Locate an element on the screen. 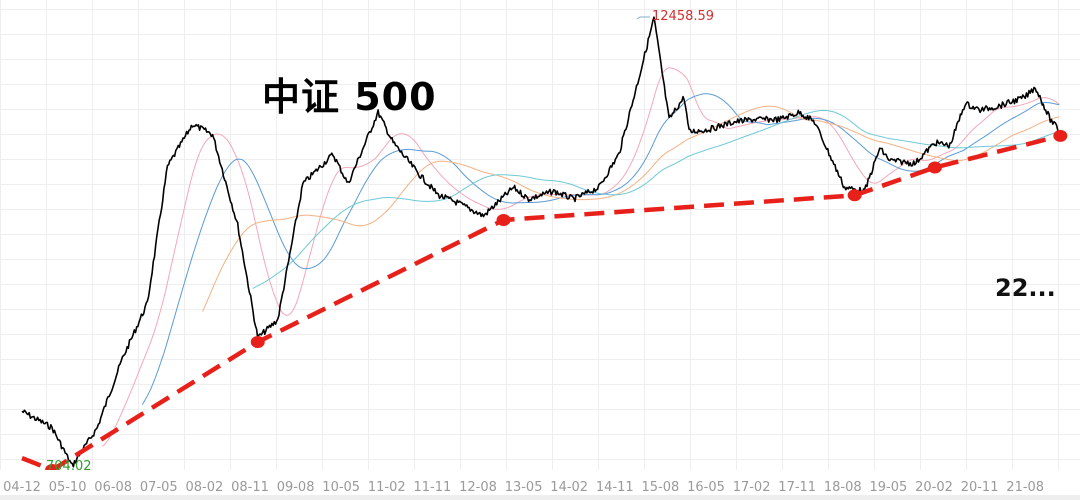  x-tick-label: 19-05 is located at coordinates (888, 487).